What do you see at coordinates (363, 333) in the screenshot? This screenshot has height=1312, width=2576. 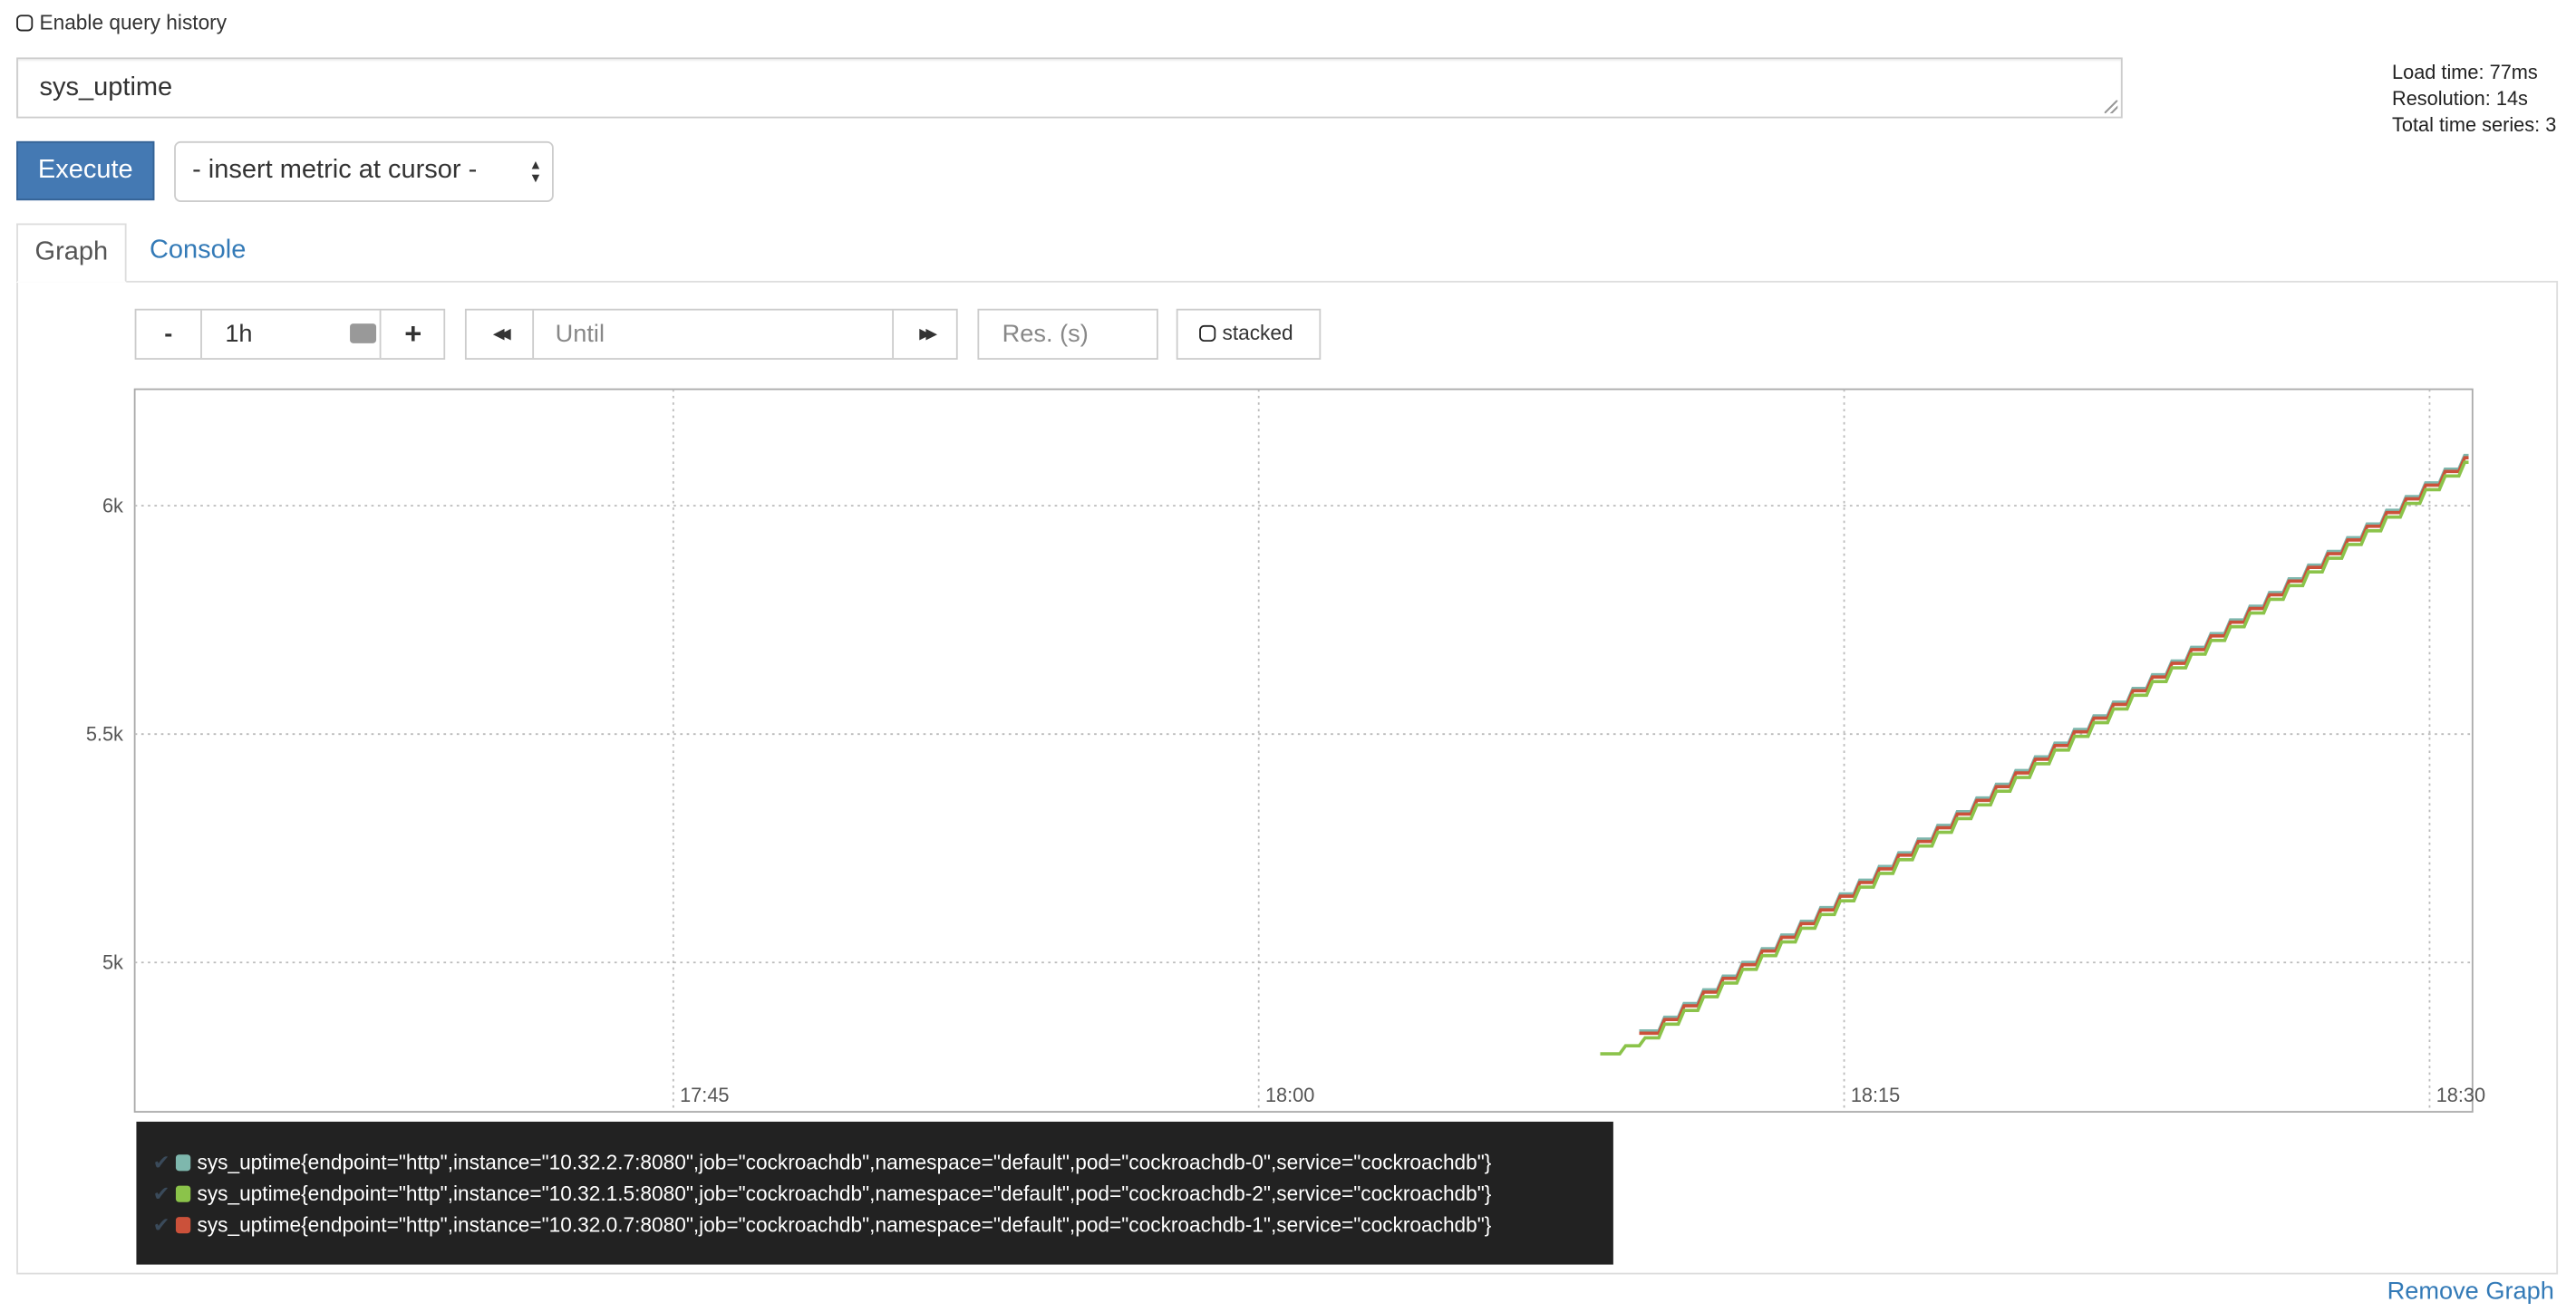 I see `calendar-icon` at bounding box center [363, 333].